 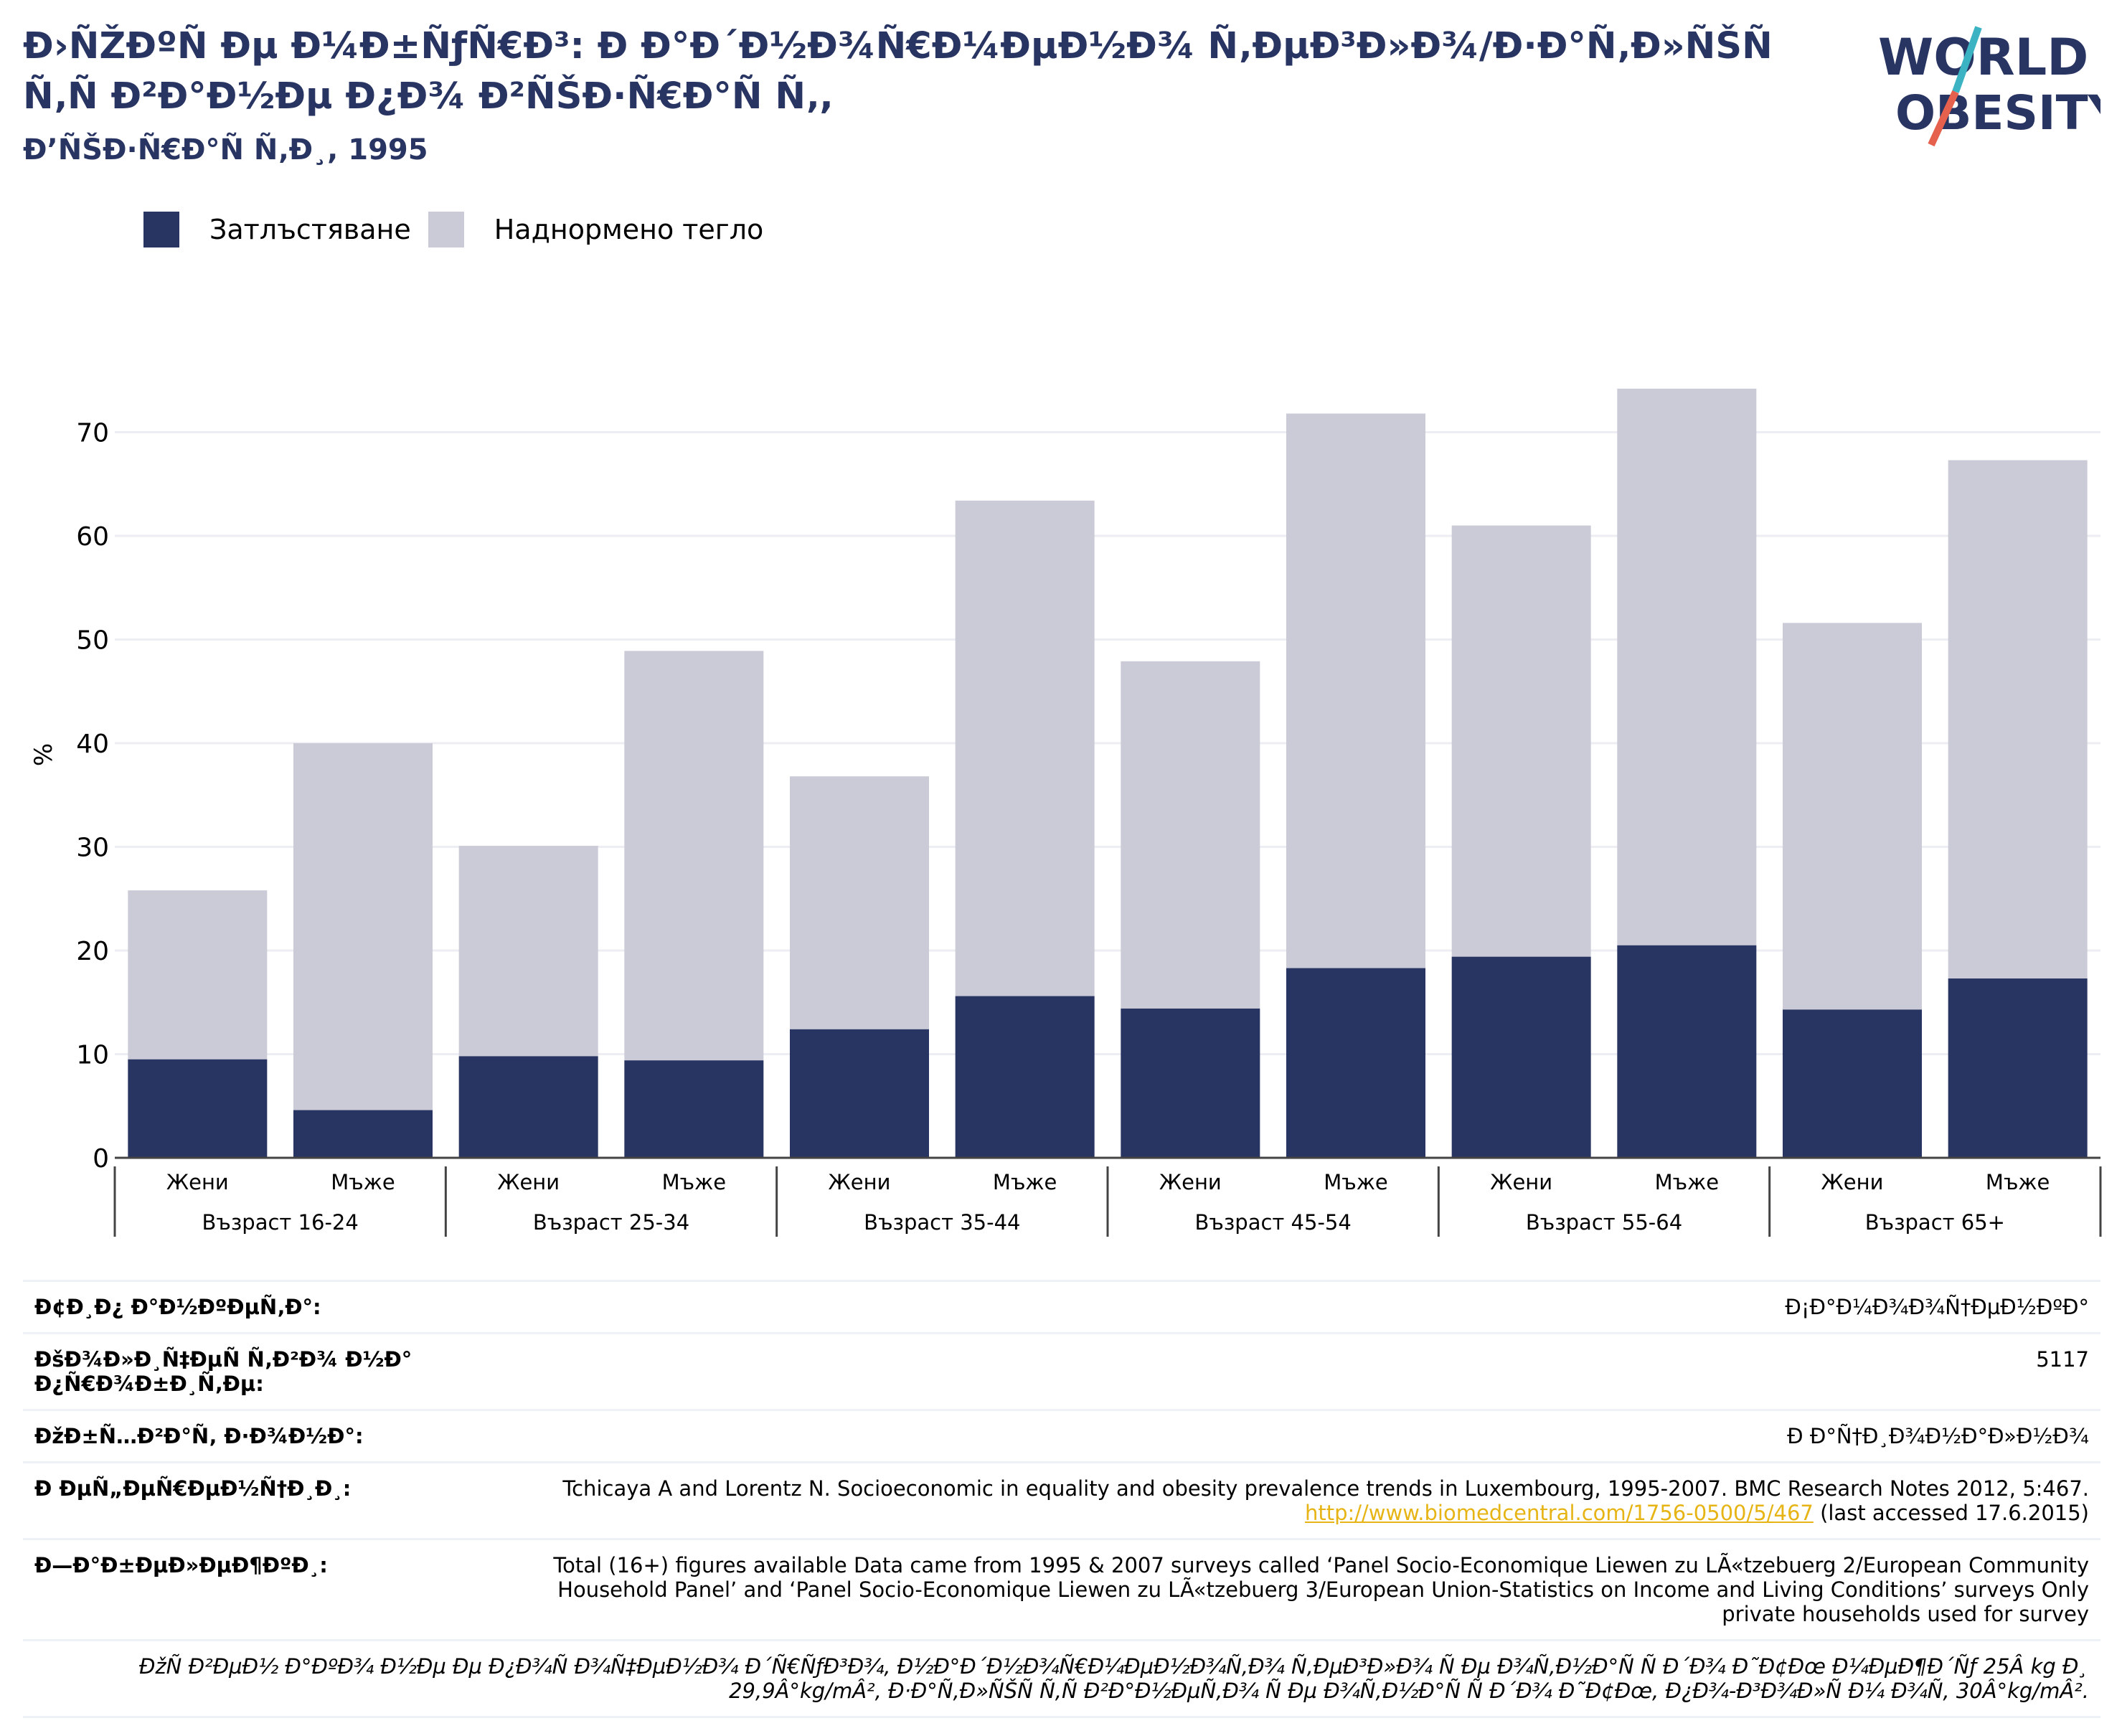 What do you see at coordinates (1302, 1307) in the screenshot?
I see `meta-value: Ð¡Ð°Ð¼Ð¾Ð¾Ñ†ÐµÐ½ÐºÐ°` at bounding box center [1302, 1307].